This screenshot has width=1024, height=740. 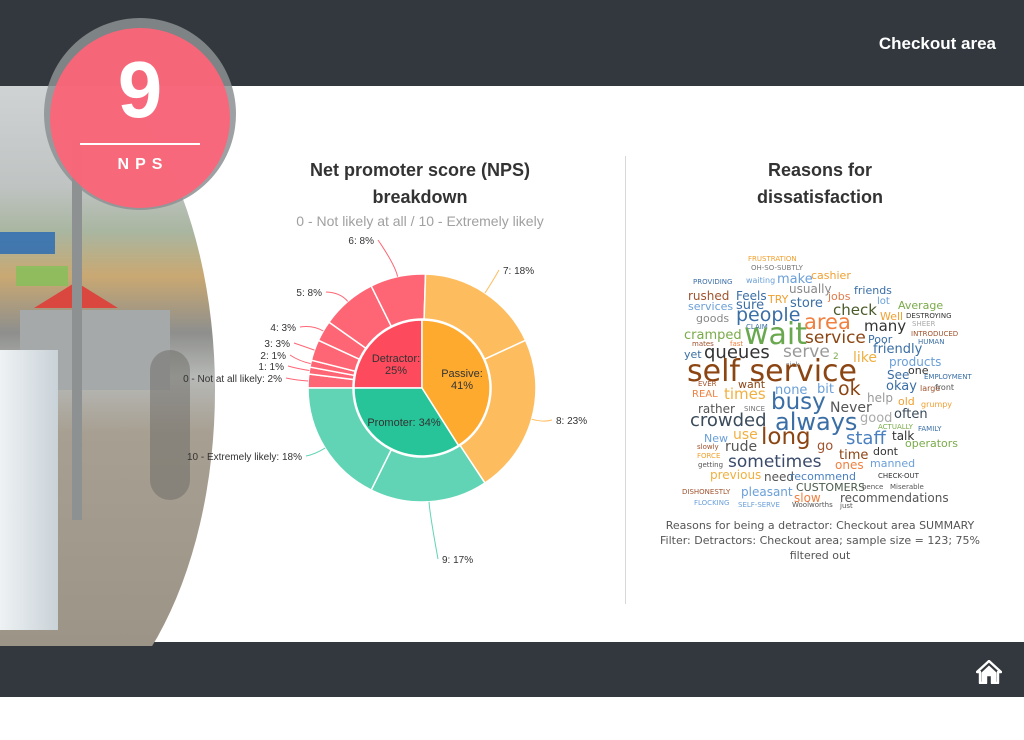 I want to click on wordcloud-word: rude, so click(x=741, y=447).